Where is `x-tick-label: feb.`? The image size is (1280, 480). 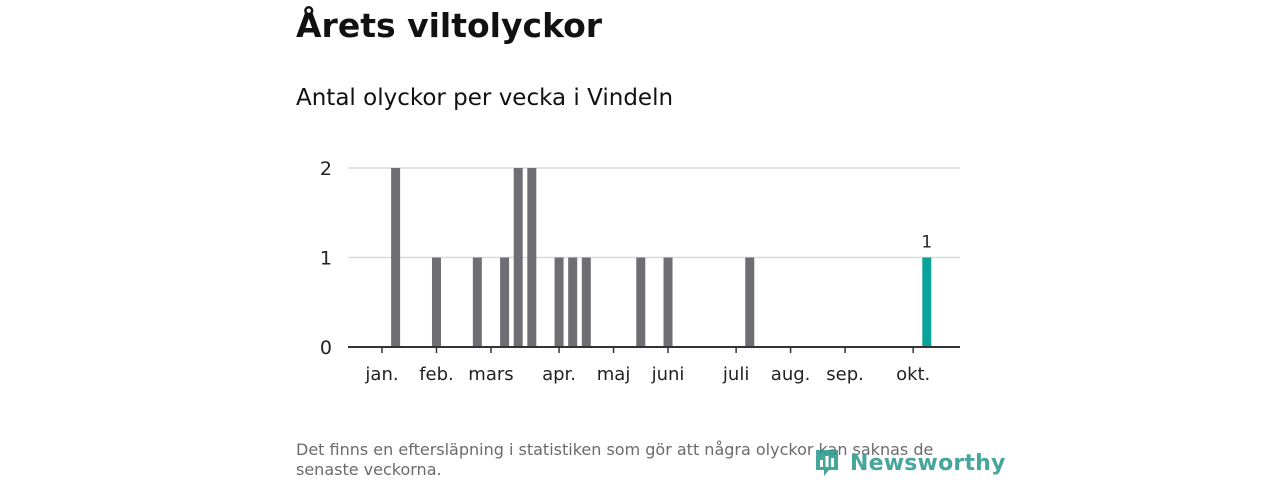 x-tick-label: feb. is located at coordinates (436, 374).